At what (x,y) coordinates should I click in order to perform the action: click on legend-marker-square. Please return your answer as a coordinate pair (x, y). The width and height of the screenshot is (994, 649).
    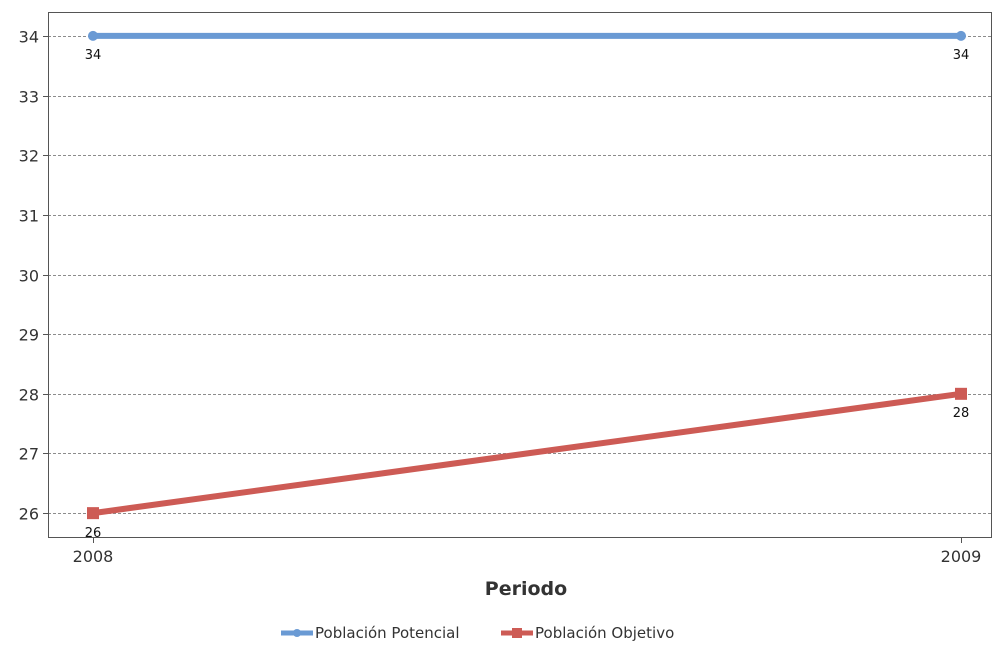
    Looking at the image, I should click on (517, 633).